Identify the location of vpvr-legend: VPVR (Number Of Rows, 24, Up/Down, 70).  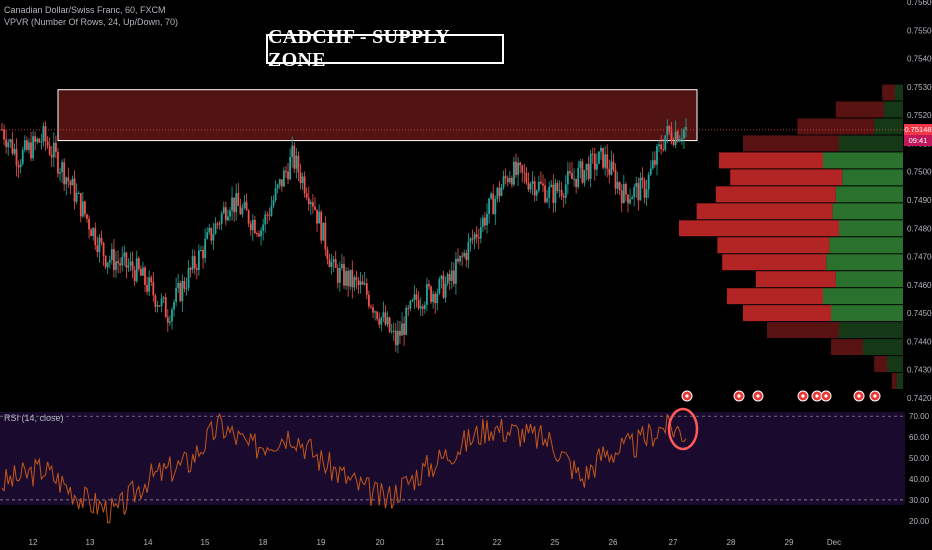
(91, 22).